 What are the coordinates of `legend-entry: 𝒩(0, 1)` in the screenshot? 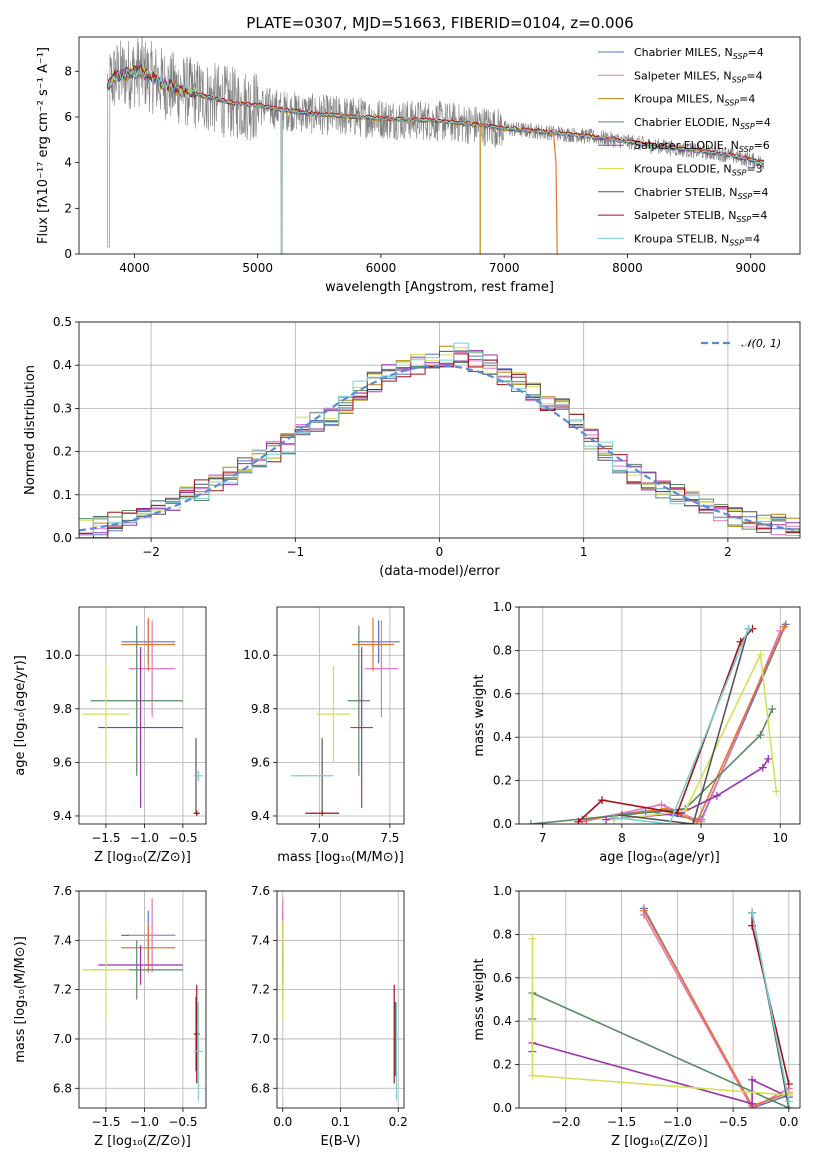 It's located at (761, 343).